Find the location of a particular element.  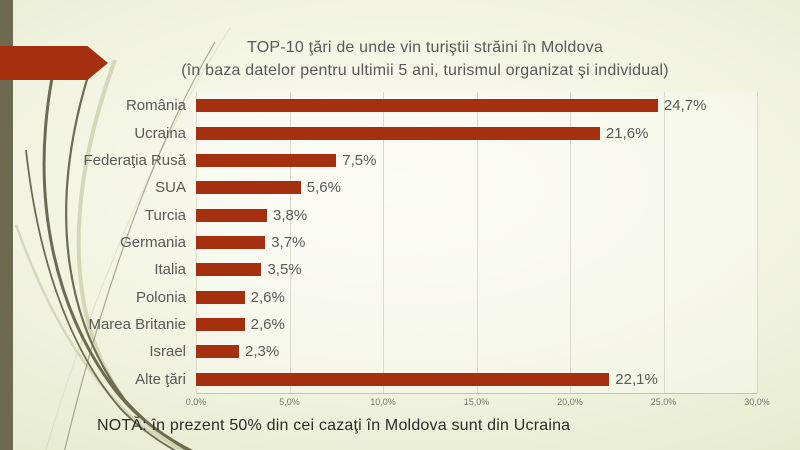

bar-row: 24,7% is located at coordinates (476, 105).